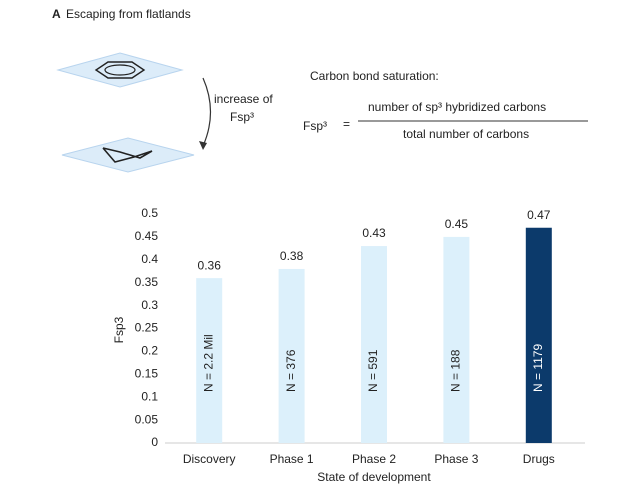 This screenshot has height=495, width=623. Describe the element at coordinates (374, 76) in the screenshot. I see `formula-heading: Carbon bond saturation:` at that location.